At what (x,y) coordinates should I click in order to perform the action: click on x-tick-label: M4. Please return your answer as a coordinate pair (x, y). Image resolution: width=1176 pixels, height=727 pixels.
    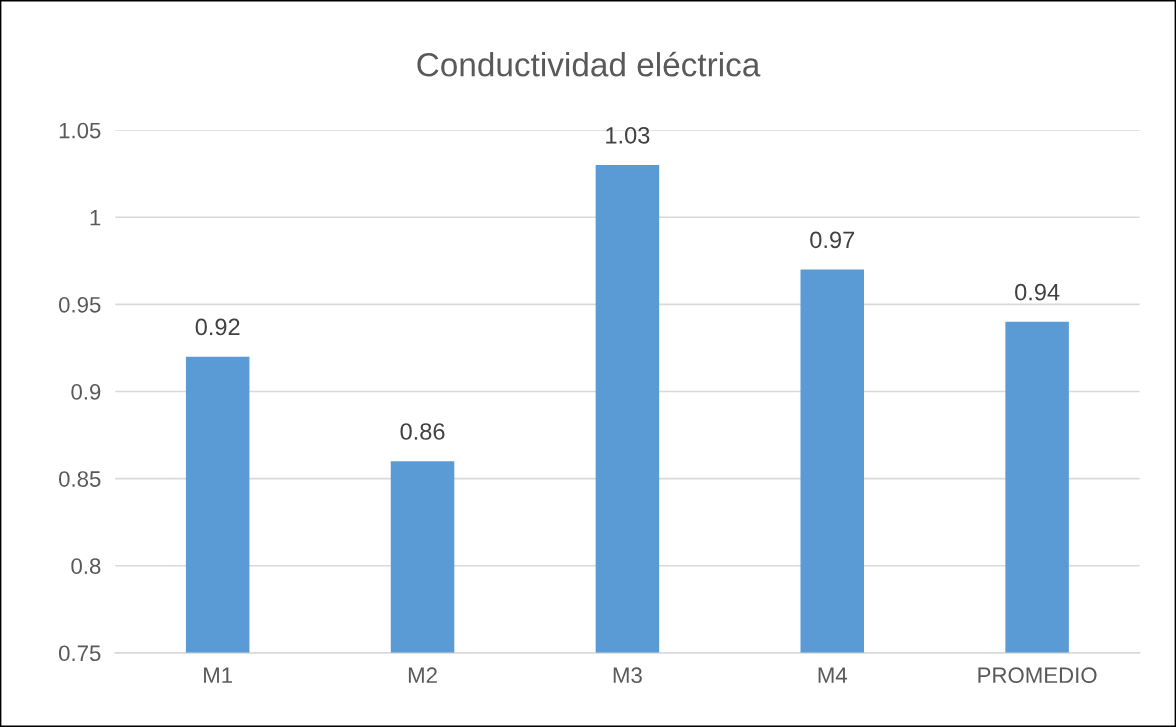
    Looking at the image, I should click on (833, 675).